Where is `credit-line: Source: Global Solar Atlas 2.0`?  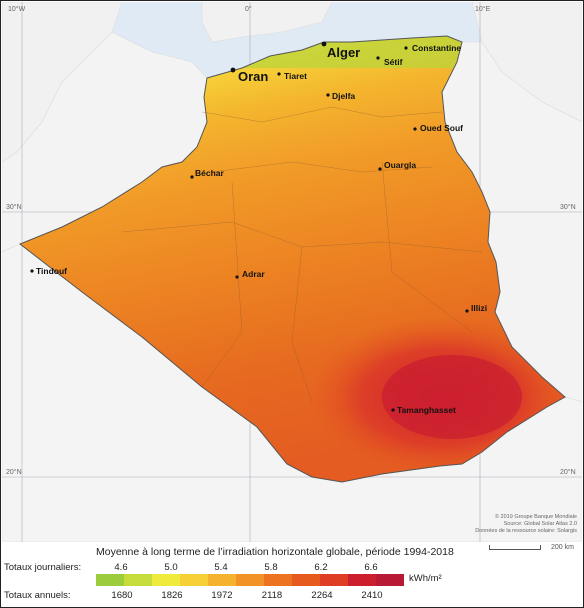 credit-line: Source: Global Solar Atlas 2.0 is located at coordinates (540, 524).